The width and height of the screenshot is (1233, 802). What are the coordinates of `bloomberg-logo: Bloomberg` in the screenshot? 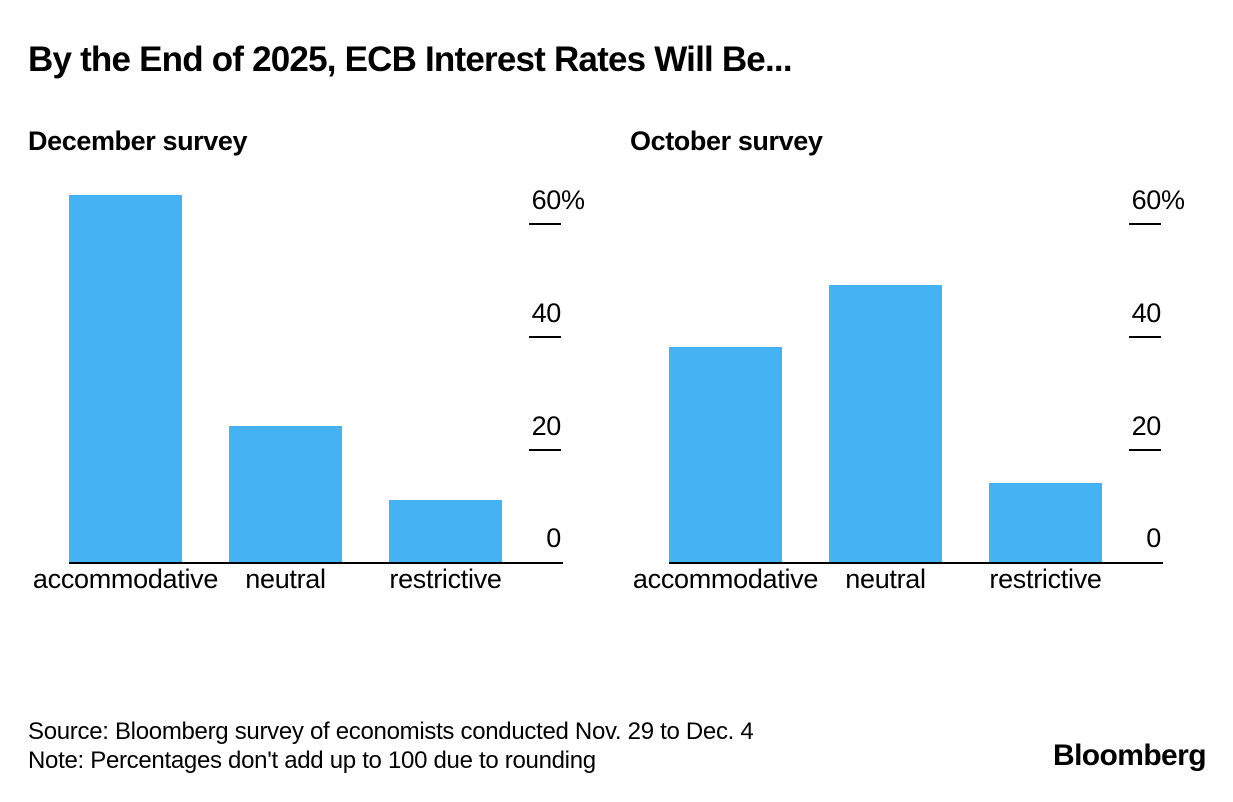 It's located at (1130, 755).